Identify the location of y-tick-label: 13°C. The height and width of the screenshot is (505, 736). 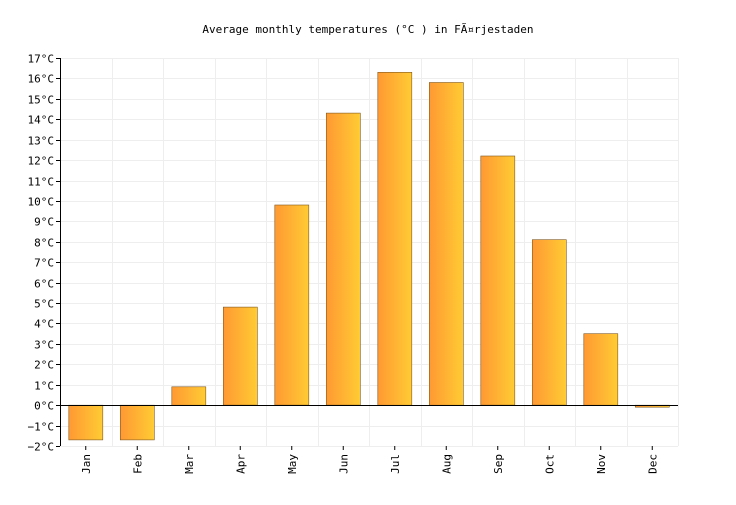
(41, 141).